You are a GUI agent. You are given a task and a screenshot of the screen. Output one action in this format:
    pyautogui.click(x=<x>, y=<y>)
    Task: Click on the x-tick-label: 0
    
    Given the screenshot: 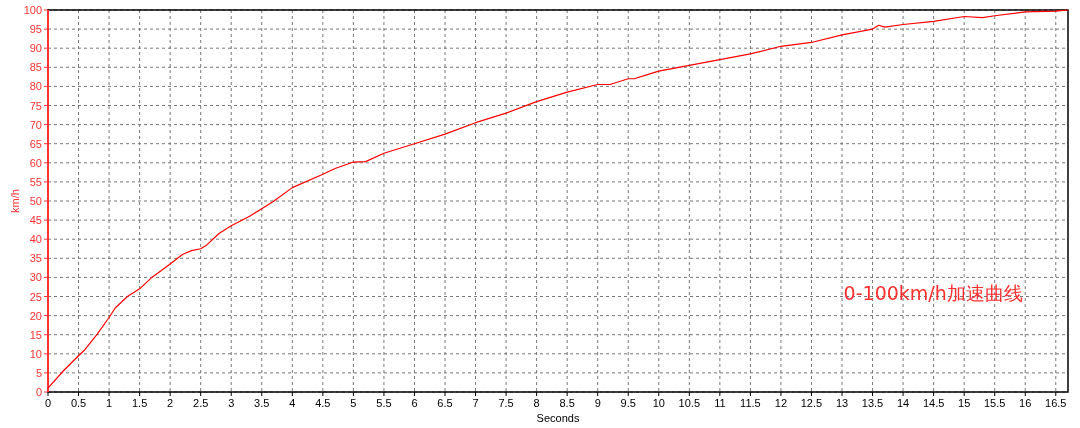 What is the action you would take?
    pyautogui.click(x=48, y=403)
    